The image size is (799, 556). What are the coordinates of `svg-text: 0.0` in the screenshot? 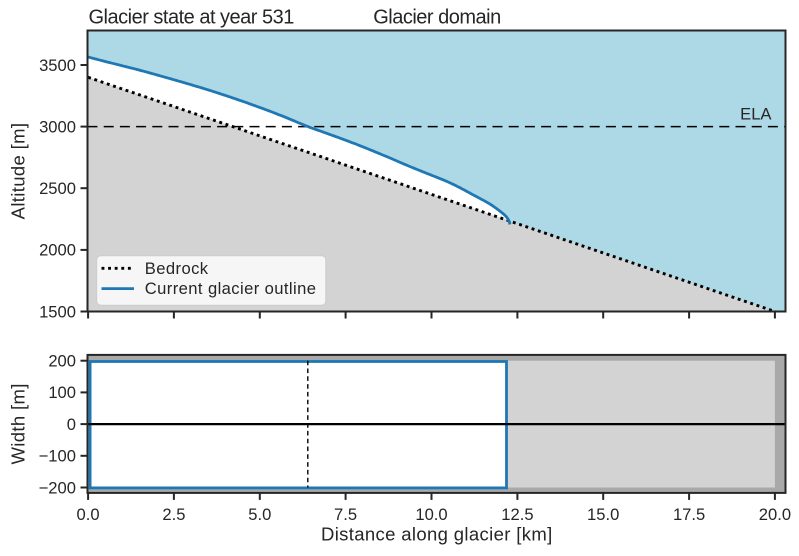 It's located at (88, 514).